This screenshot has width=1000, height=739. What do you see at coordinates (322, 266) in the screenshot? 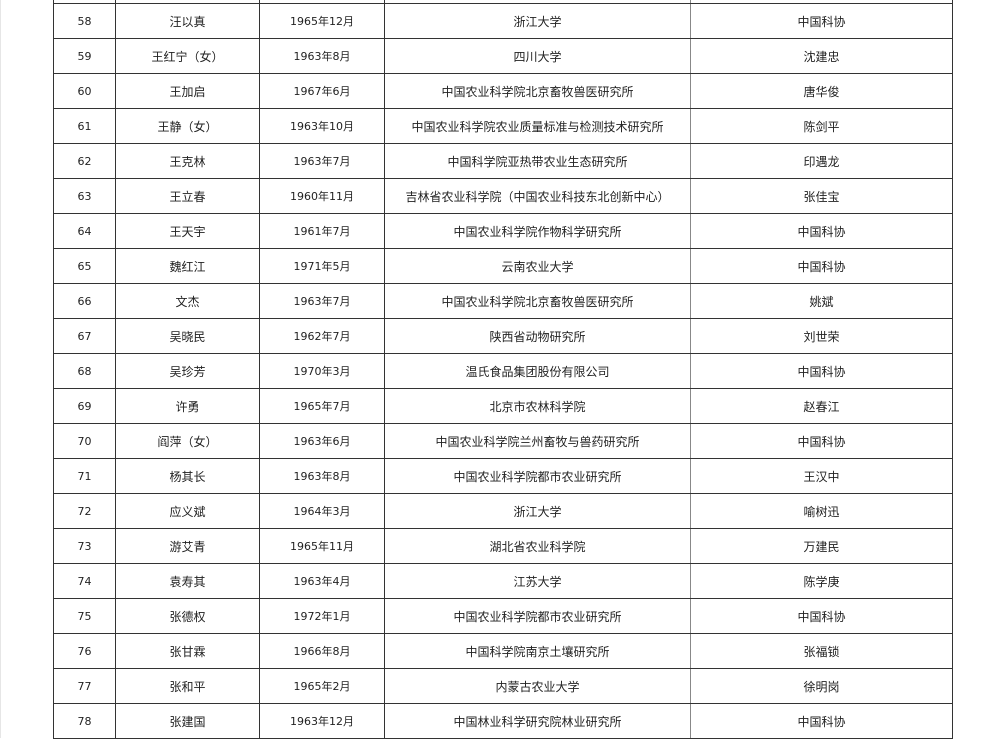
I see `birth-date-cell: 1971年5月` at bounding box center [322, 266].